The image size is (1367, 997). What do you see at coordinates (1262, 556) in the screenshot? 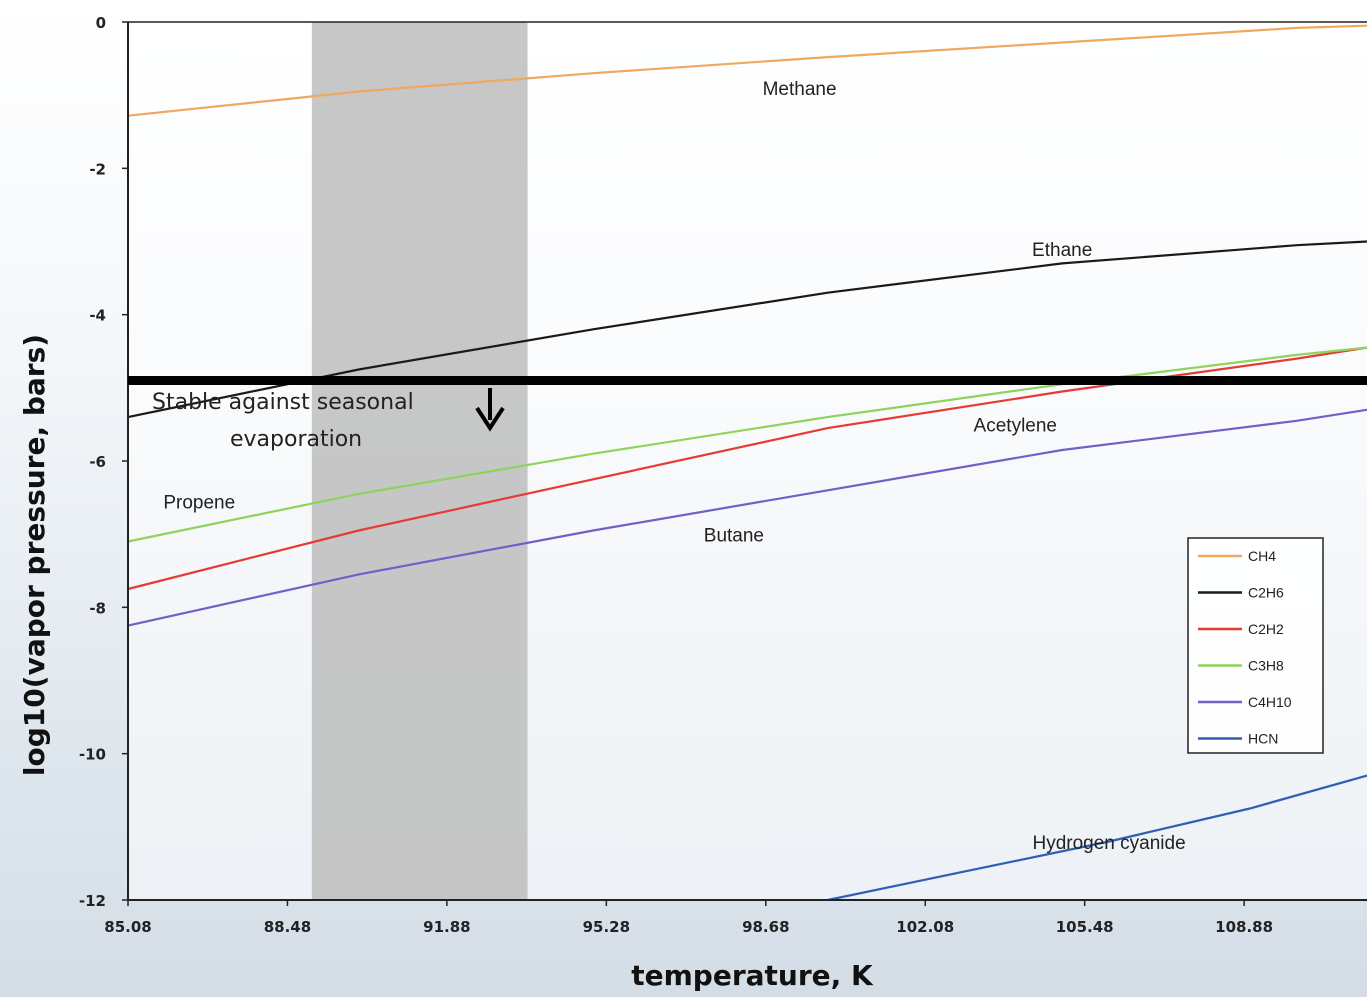
I see `legend-label-ch4: CH4` at bounding box center [1262, 556].